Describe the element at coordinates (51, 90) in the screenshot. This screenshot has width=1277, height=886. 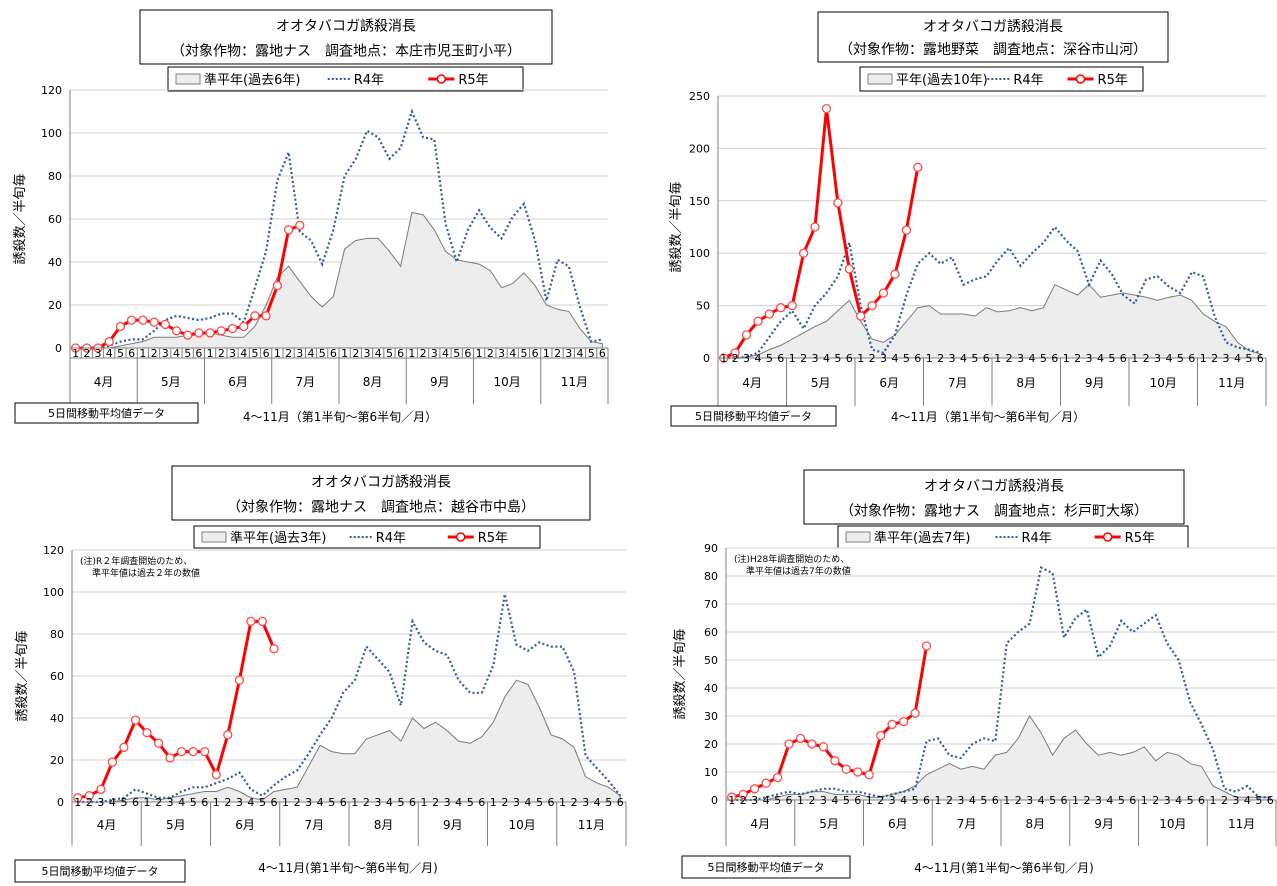
I see `y-tick-label: 120` at that location.